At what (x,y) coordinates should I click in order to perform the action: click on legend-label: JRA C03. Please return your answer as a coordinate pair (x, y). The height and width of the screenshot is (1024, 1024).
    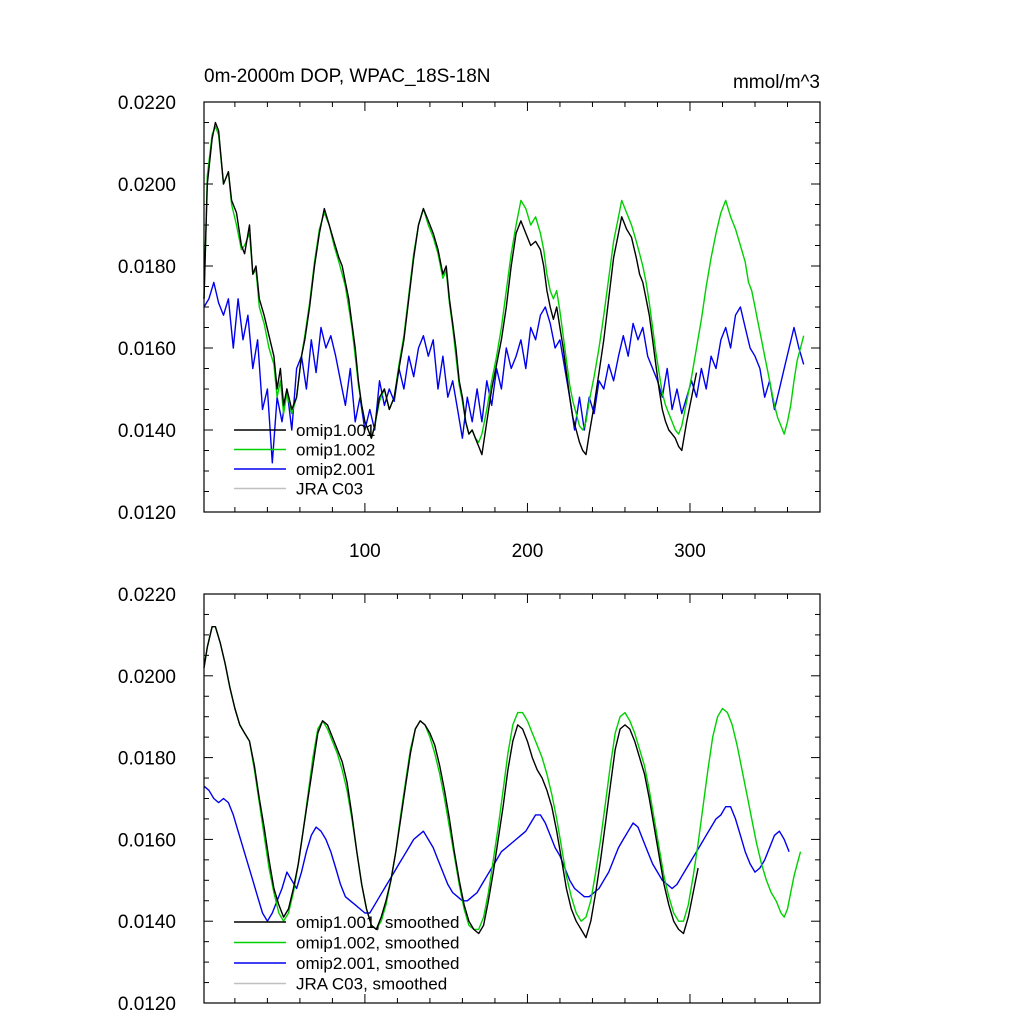
    Looking at the image, I should click on (329, 489).